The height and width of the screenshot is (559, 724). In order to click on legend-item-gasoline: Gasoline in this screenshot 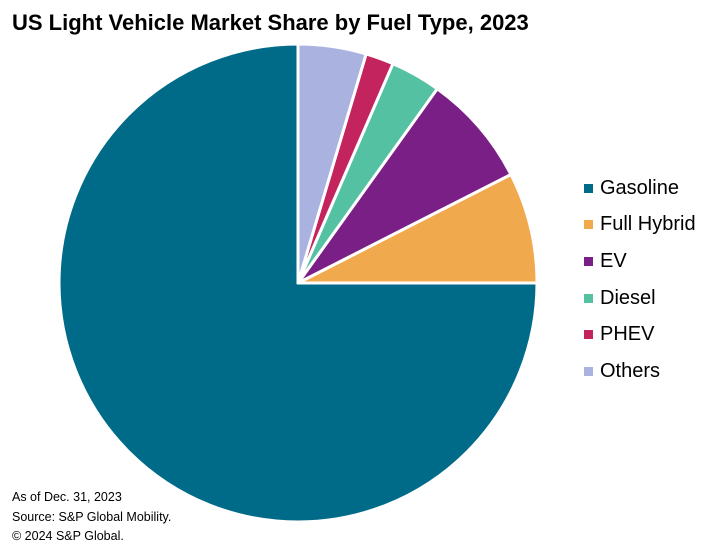, I will do `click(640, 188)`.